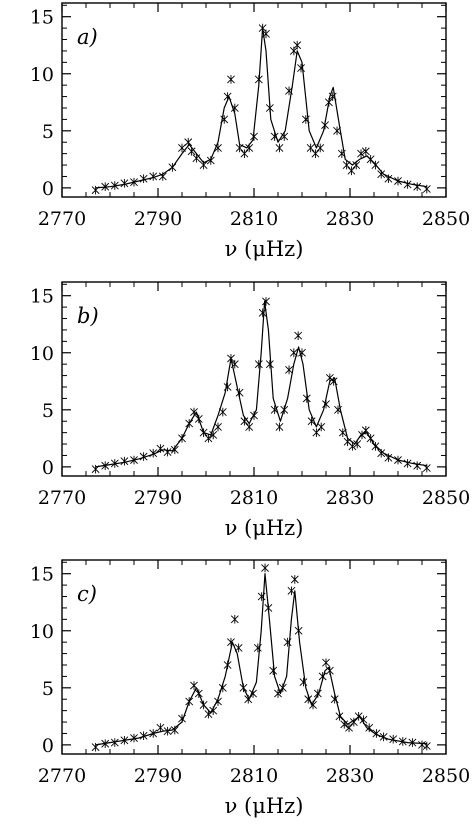 This screenshot has height=829, width=474. Describe the element at coordinates (42, 575) in the screenshot. I see `y-tick-label: 15` at that location.